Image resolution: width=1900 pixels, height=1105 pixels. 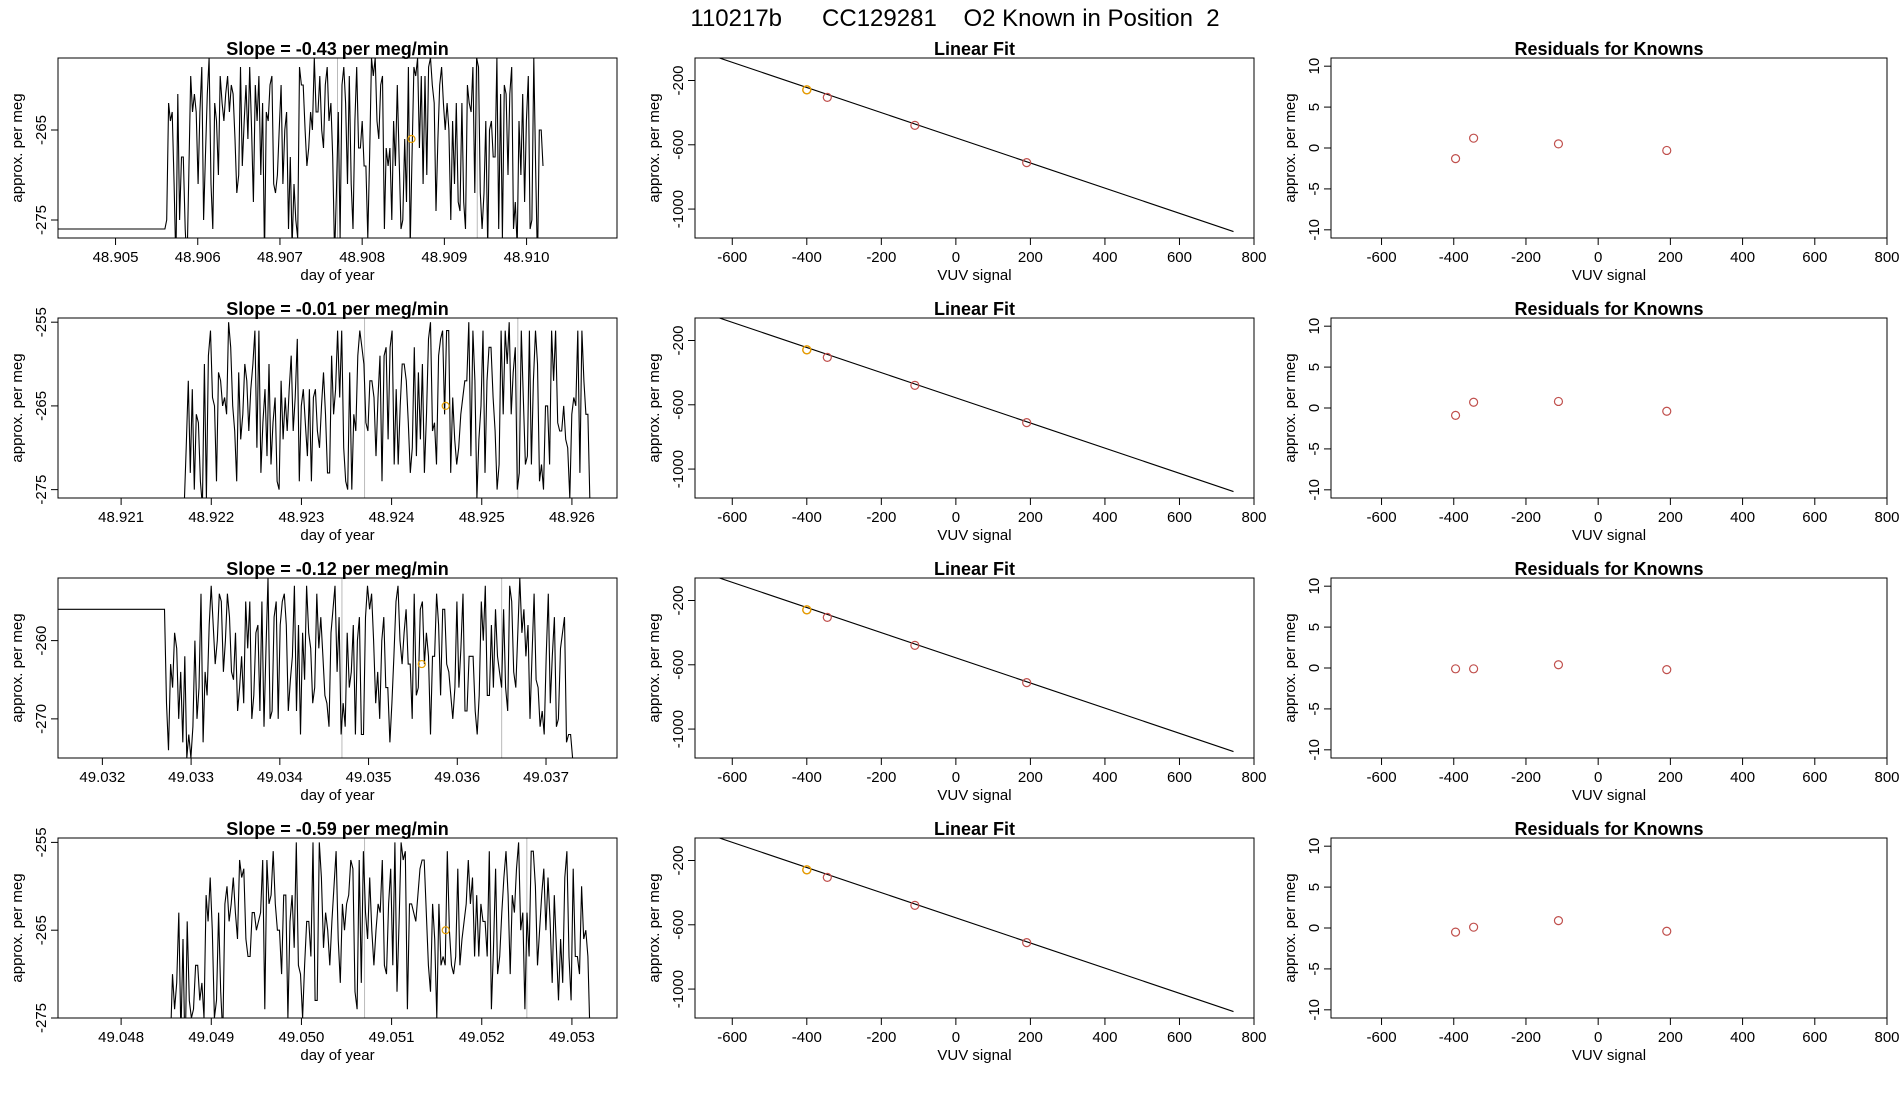 What do you see at coordinates (527, 257) in the screenshot?
I see `x-tick-label: 48.910` at bounding box center [527, 257].